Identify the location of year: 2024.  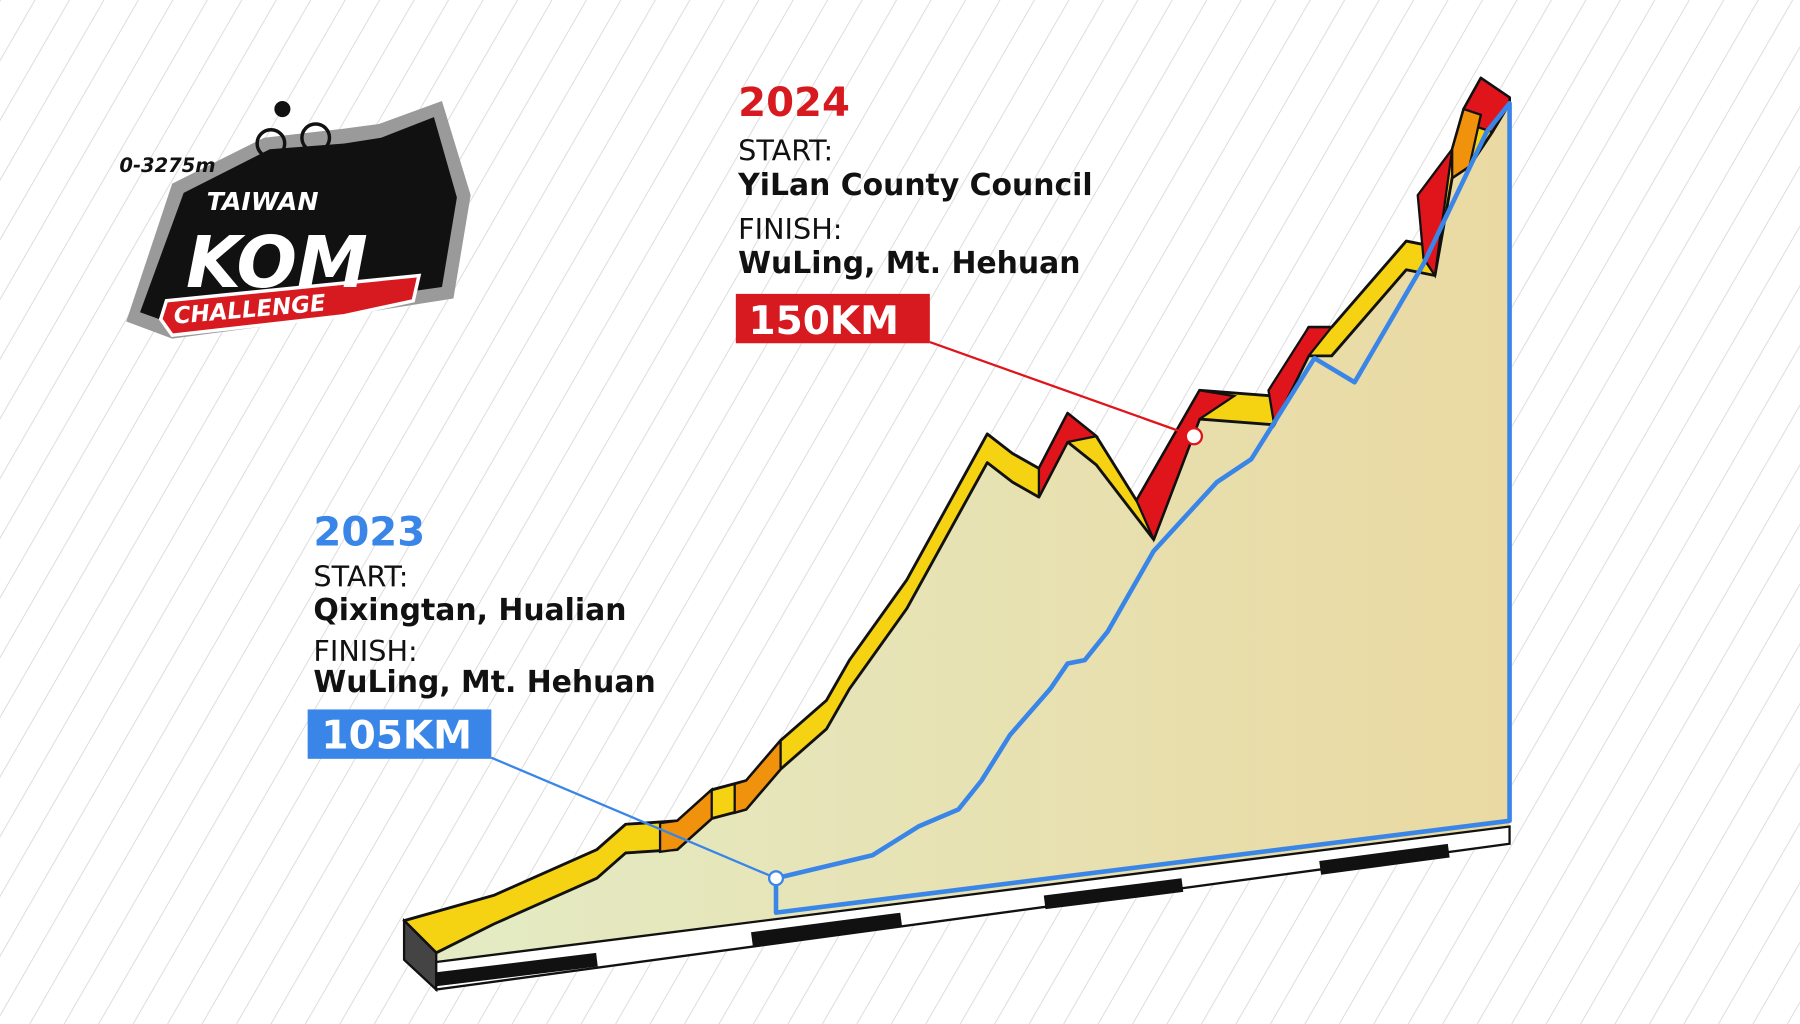
(794, 103).